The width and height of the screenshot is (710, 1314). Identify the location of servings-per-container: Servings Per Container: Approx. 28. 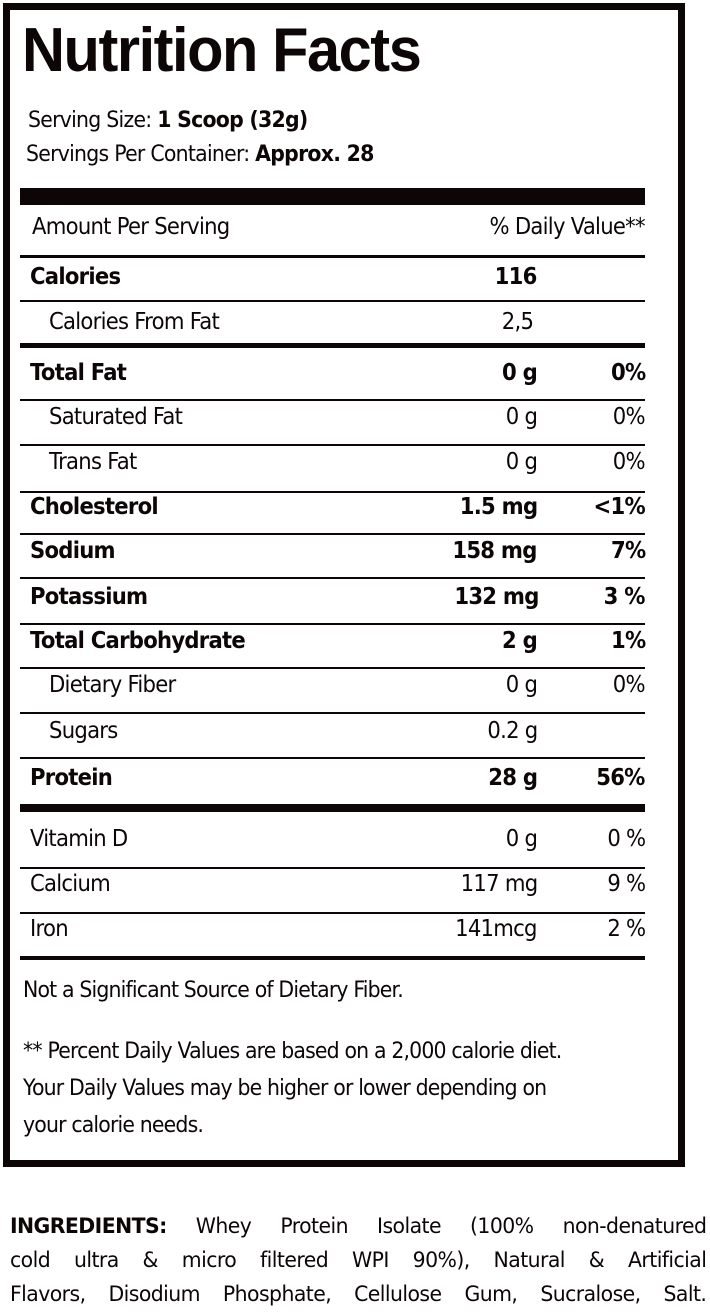
(200, 154).